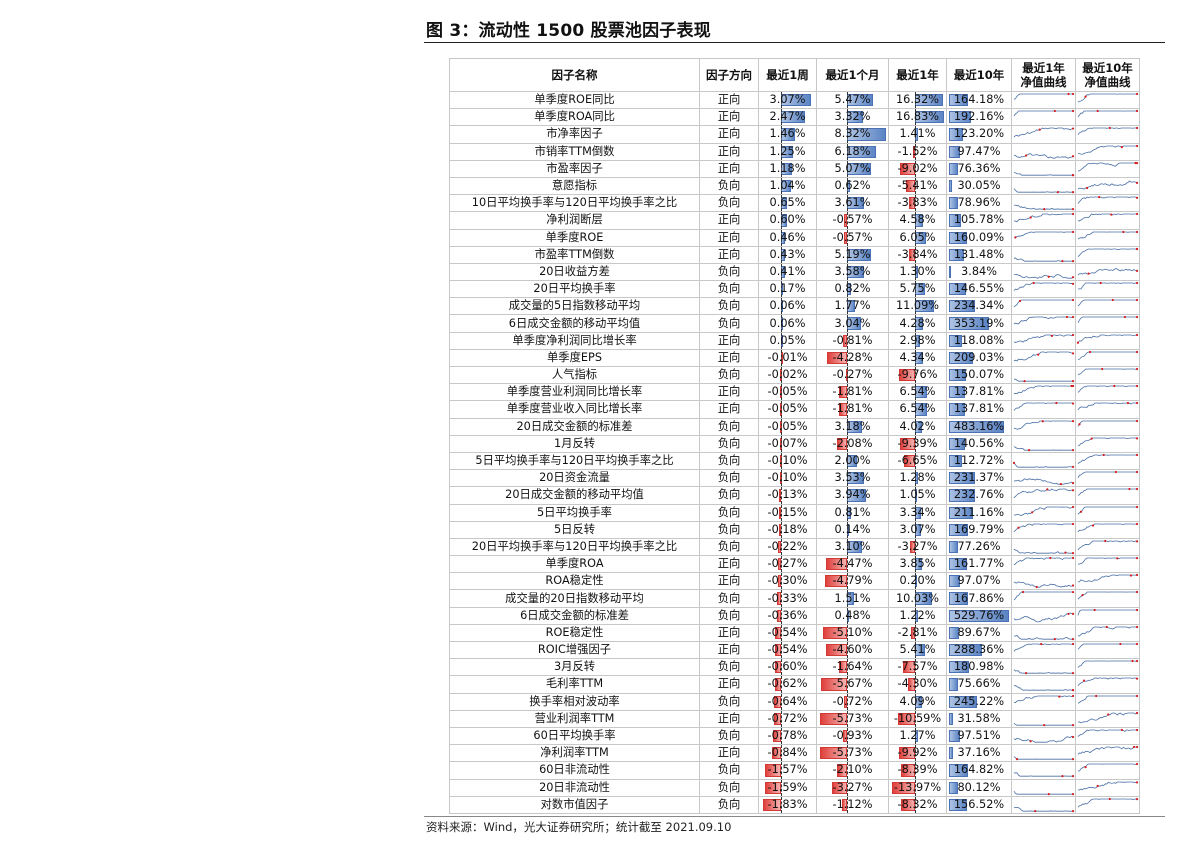 Image resolution: width=1191 pixels, height=853 pixels. I want to click on return-y10: 234.34%, so click(979, 306).